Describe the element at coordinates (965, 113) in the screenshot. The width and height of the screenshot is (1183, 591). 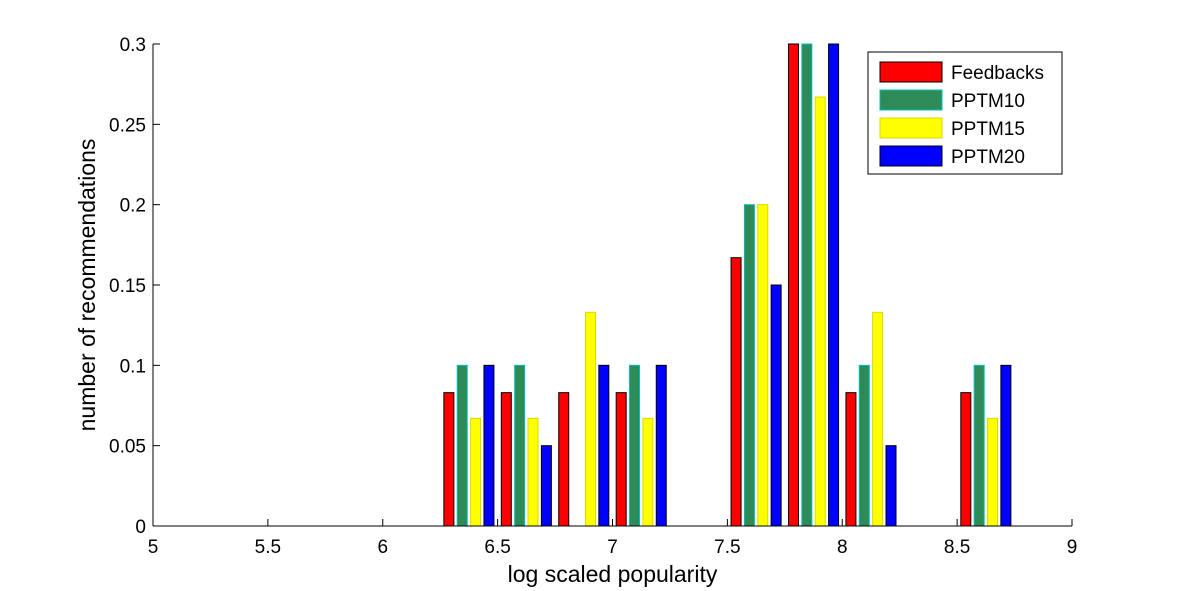
I see `legend: Feedbacks PPTM10 PPTM15 PPTM20` at that location.